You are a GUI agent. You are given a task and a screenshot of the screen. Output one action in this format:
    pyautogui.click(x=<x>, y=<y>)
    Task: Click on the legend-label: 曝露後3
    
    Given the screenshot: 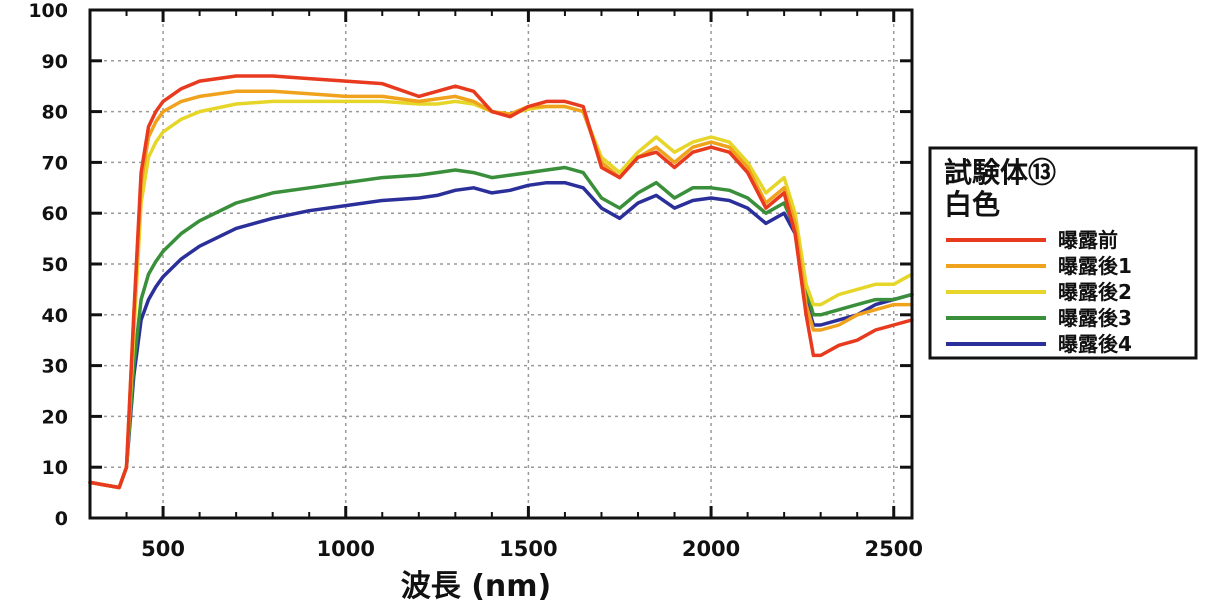 What is the action you would take?
    pyautogui.click(x=1095, y=318)
    